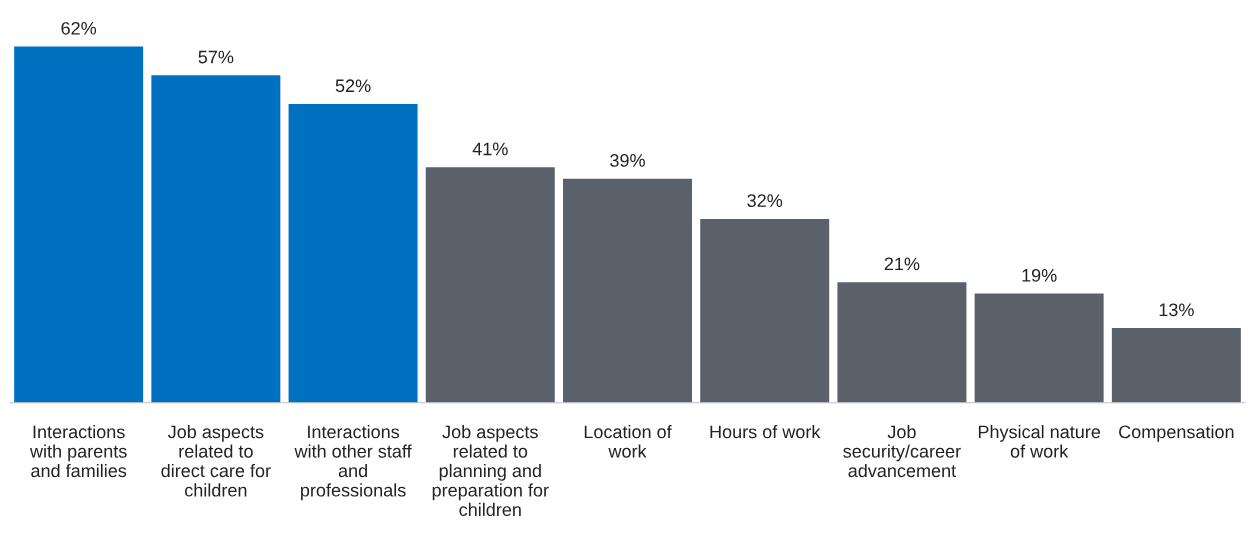 The width and height of the screenshot is (1255, 548). What do you see at coordinates (490, 471) in the screenshot?
I see `x-tick-label: Job aspects related to planning and preparation for children` at bounding box center [490, 471].